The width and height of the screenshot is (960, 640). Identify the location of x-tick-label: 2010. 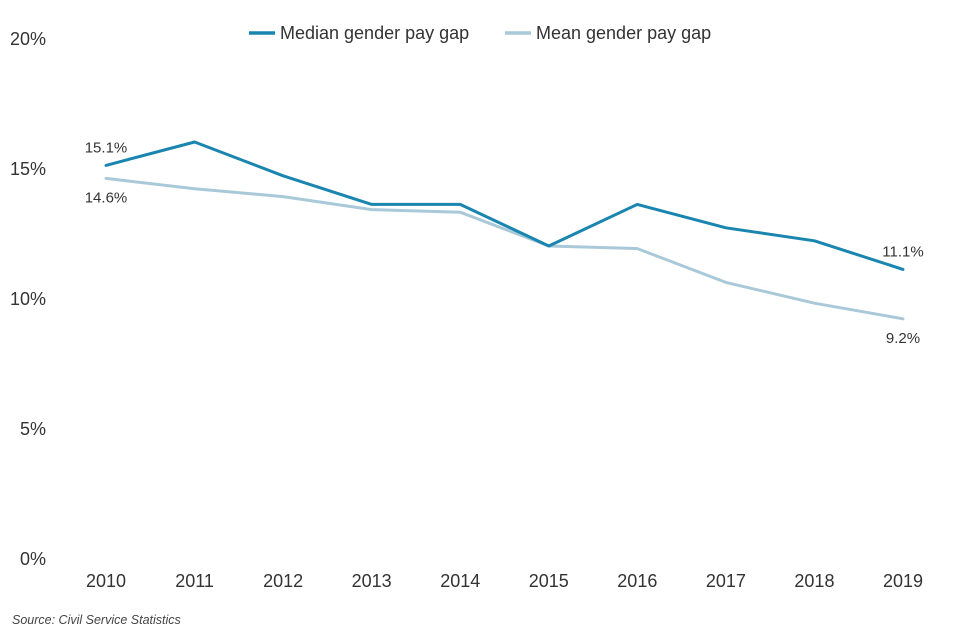
(106, 581).